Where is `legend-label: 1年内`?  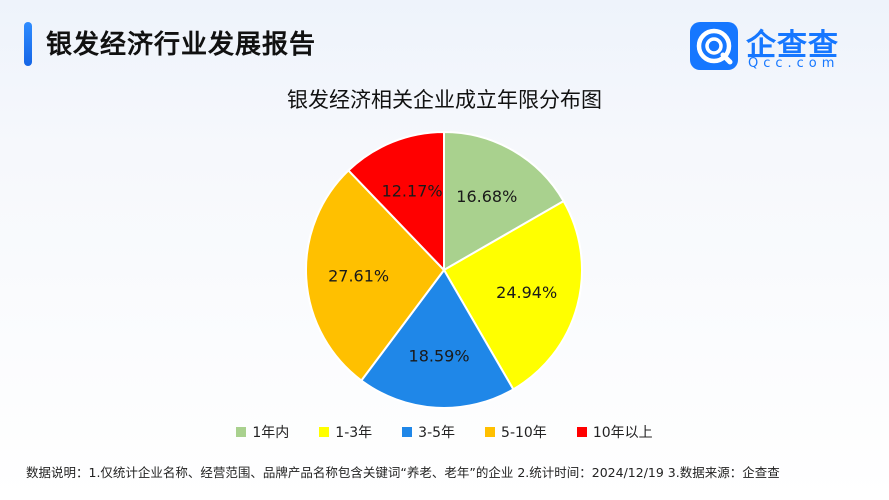 legend-label: 1年内 is located at coordinates (271, 433).